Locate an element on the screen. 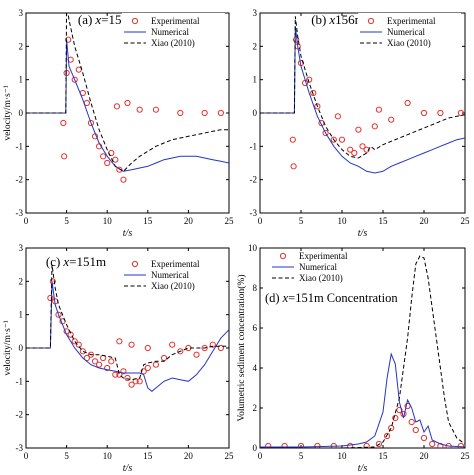 The width and height of the screenshot is (474, 475). x-tick-label: 5 is located at coordinates (66, 221).